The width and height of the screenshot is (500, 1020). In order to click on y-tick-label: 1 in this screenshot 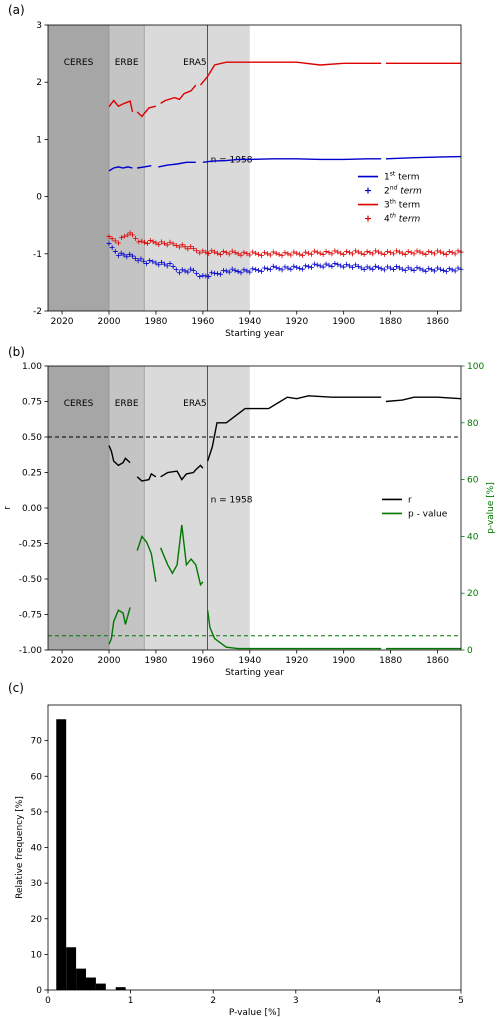, I will do `click(39, 140)`.